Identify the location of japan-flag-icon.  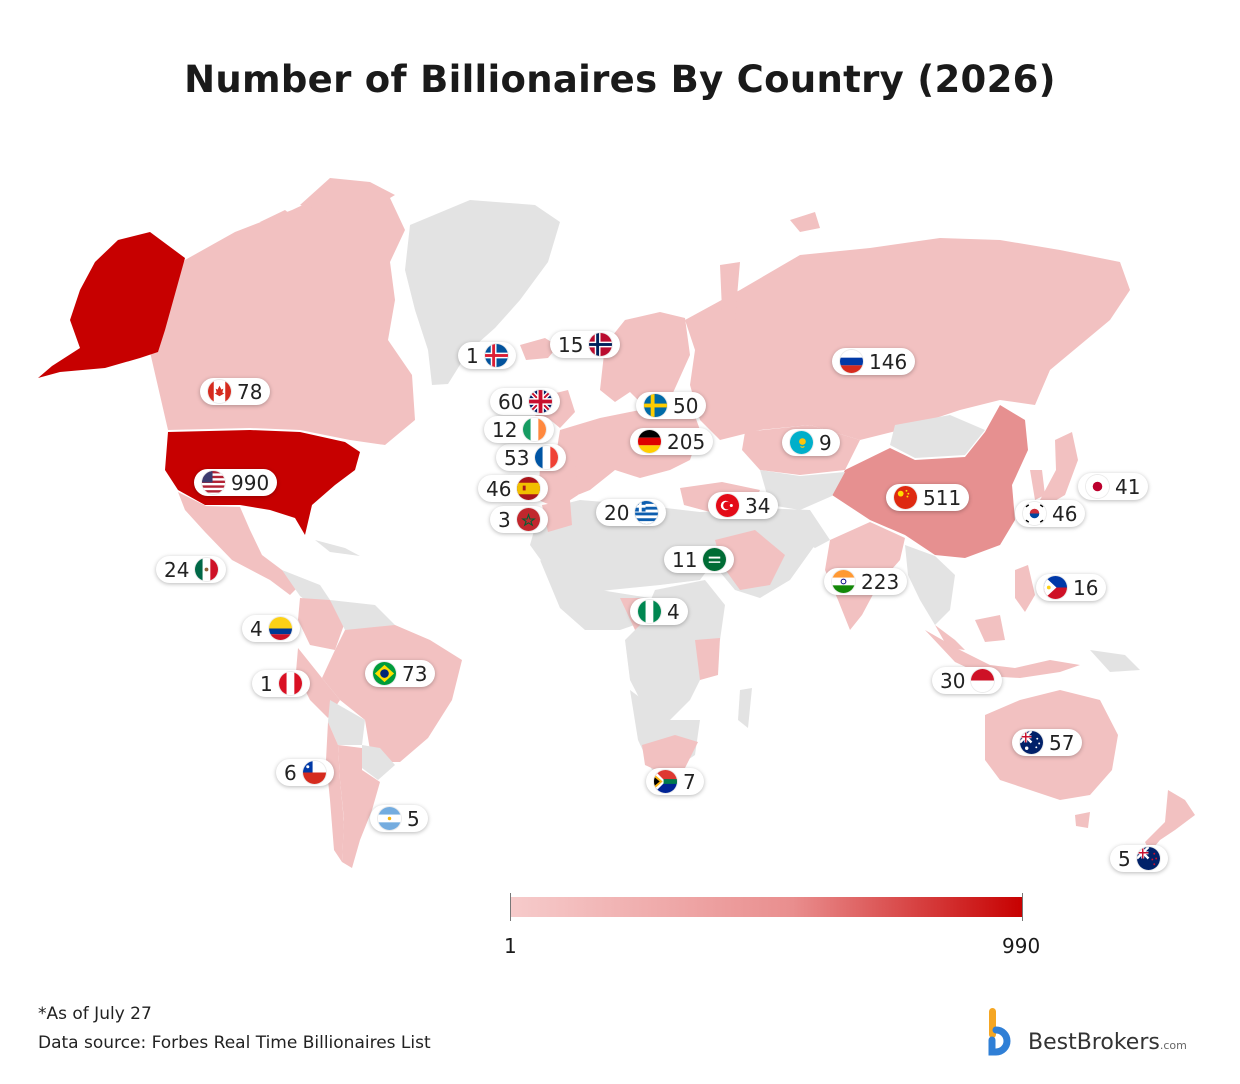
(1097, 486).